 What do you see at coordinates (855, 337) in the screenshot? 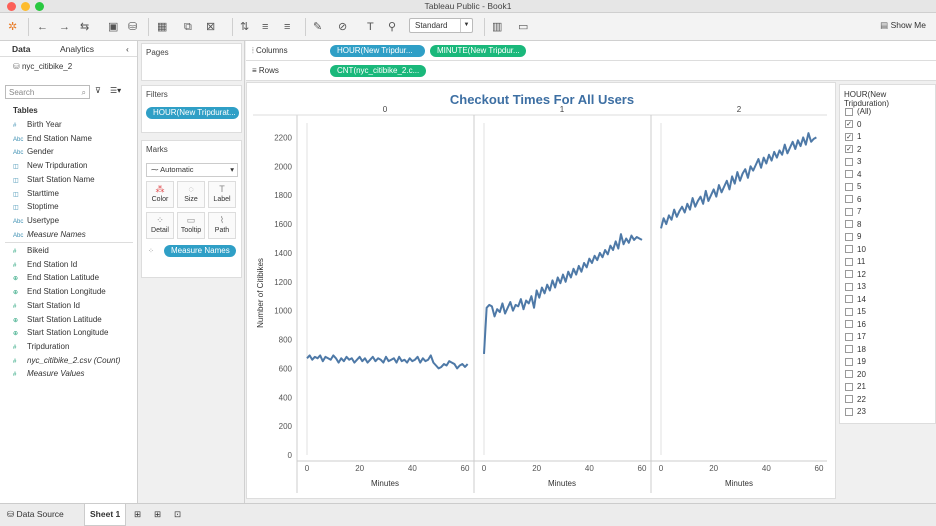
I see `legend-item: 17` at bounding box center [855, 337].